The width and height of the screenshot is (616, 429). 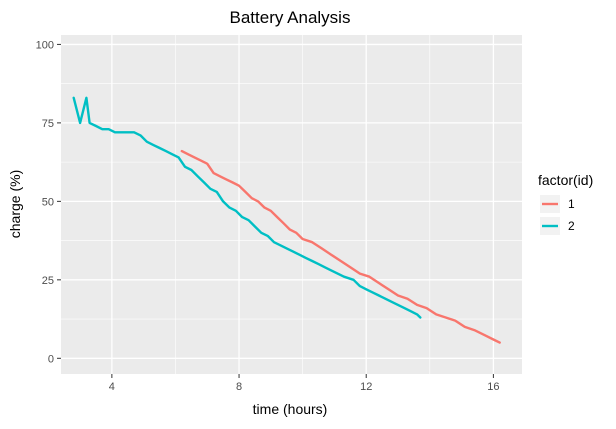 I want to click on x-axis-label: time (hours), so click(x=290, y=409).